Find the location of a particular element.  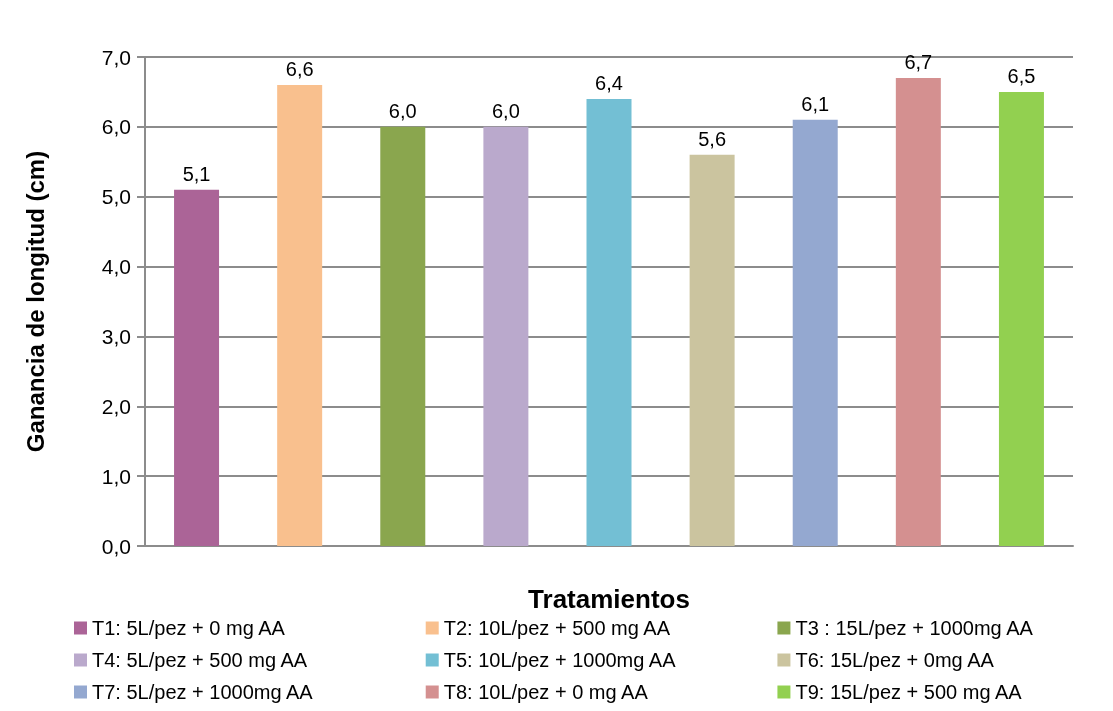

y-tick-label: 3,0 is located at coordinates (116, 336).